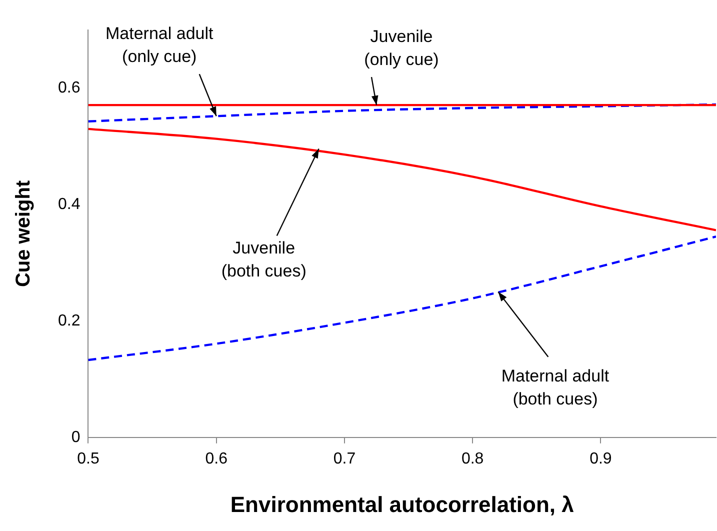 This screenshot has width=717, height=531. Describe the element at coordinates (402, 504) in the screenshot. I see `x-axis-title: Environmental autocorrelation, λ` at that location.